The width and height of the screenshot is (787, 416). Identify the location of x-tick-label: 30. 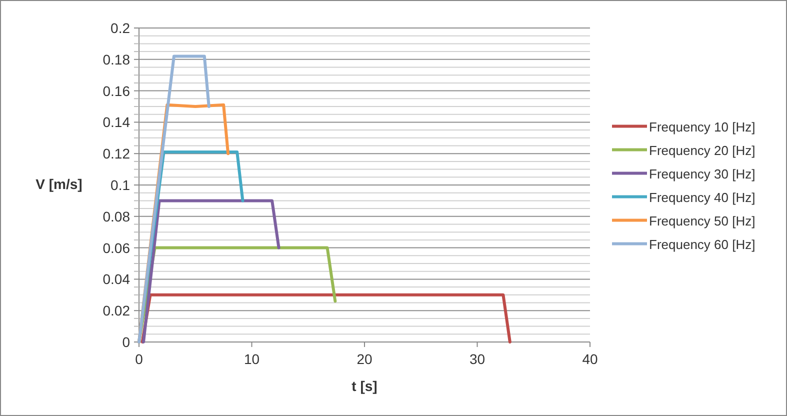
(477, 359).